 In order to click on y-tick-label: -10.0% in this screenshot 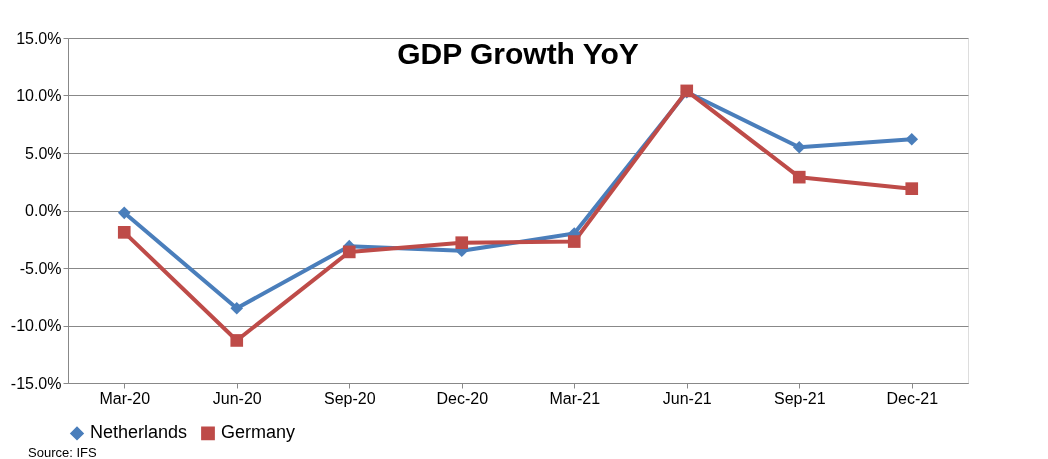, I will do `click(36, 325)`.